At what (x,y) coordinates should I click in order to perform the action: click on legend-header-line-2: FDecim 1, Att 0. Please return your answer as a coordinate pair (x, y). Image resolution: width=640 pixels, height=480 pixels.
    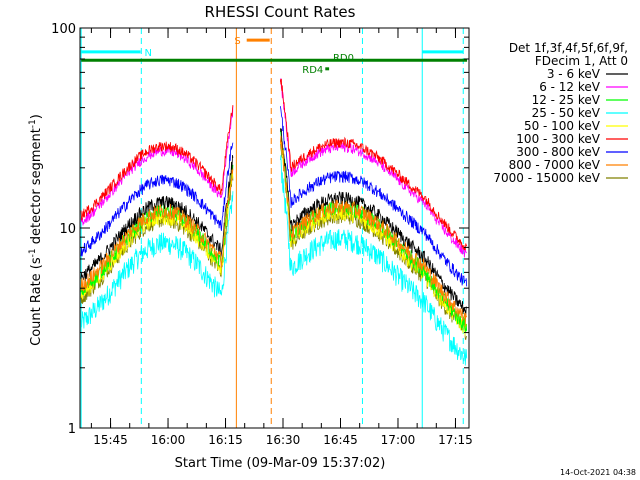
    Looking at the image, I should click on (581, 61).